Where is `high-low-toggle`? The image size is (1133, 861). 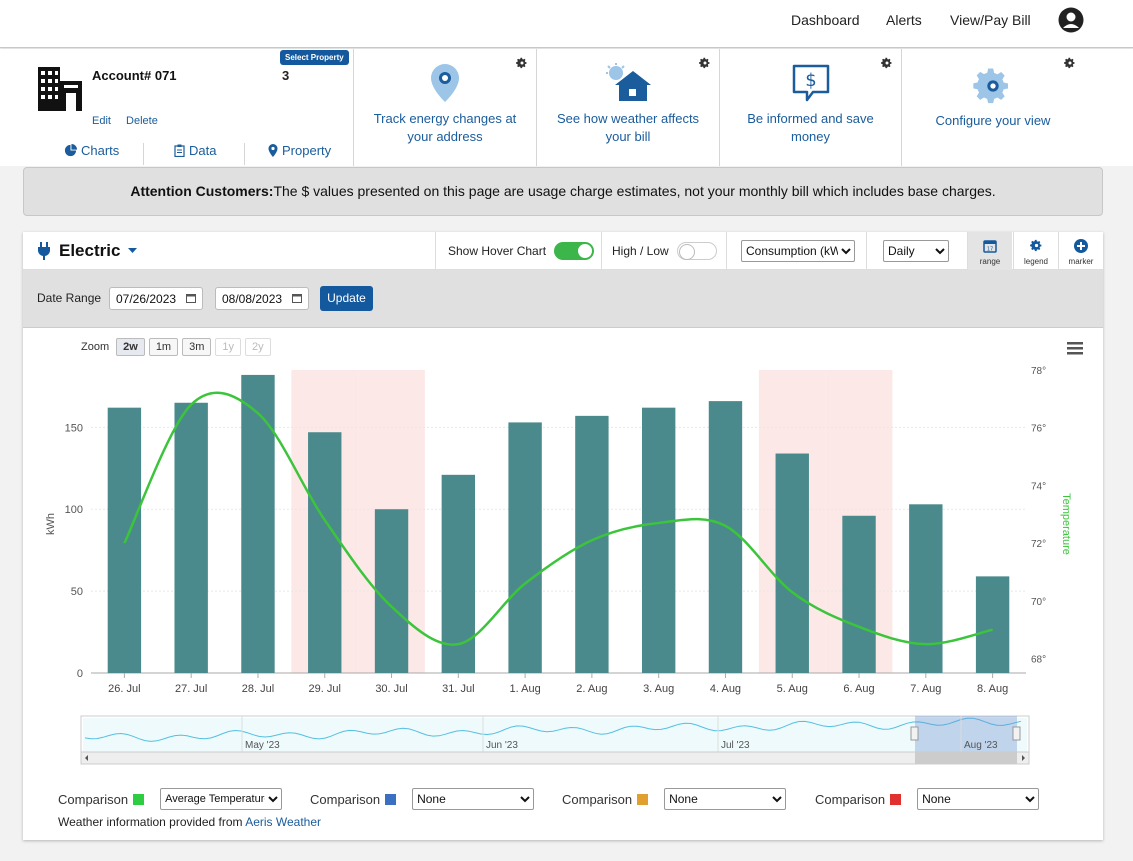
high-low-toggle is located at coordinates (696, 251).